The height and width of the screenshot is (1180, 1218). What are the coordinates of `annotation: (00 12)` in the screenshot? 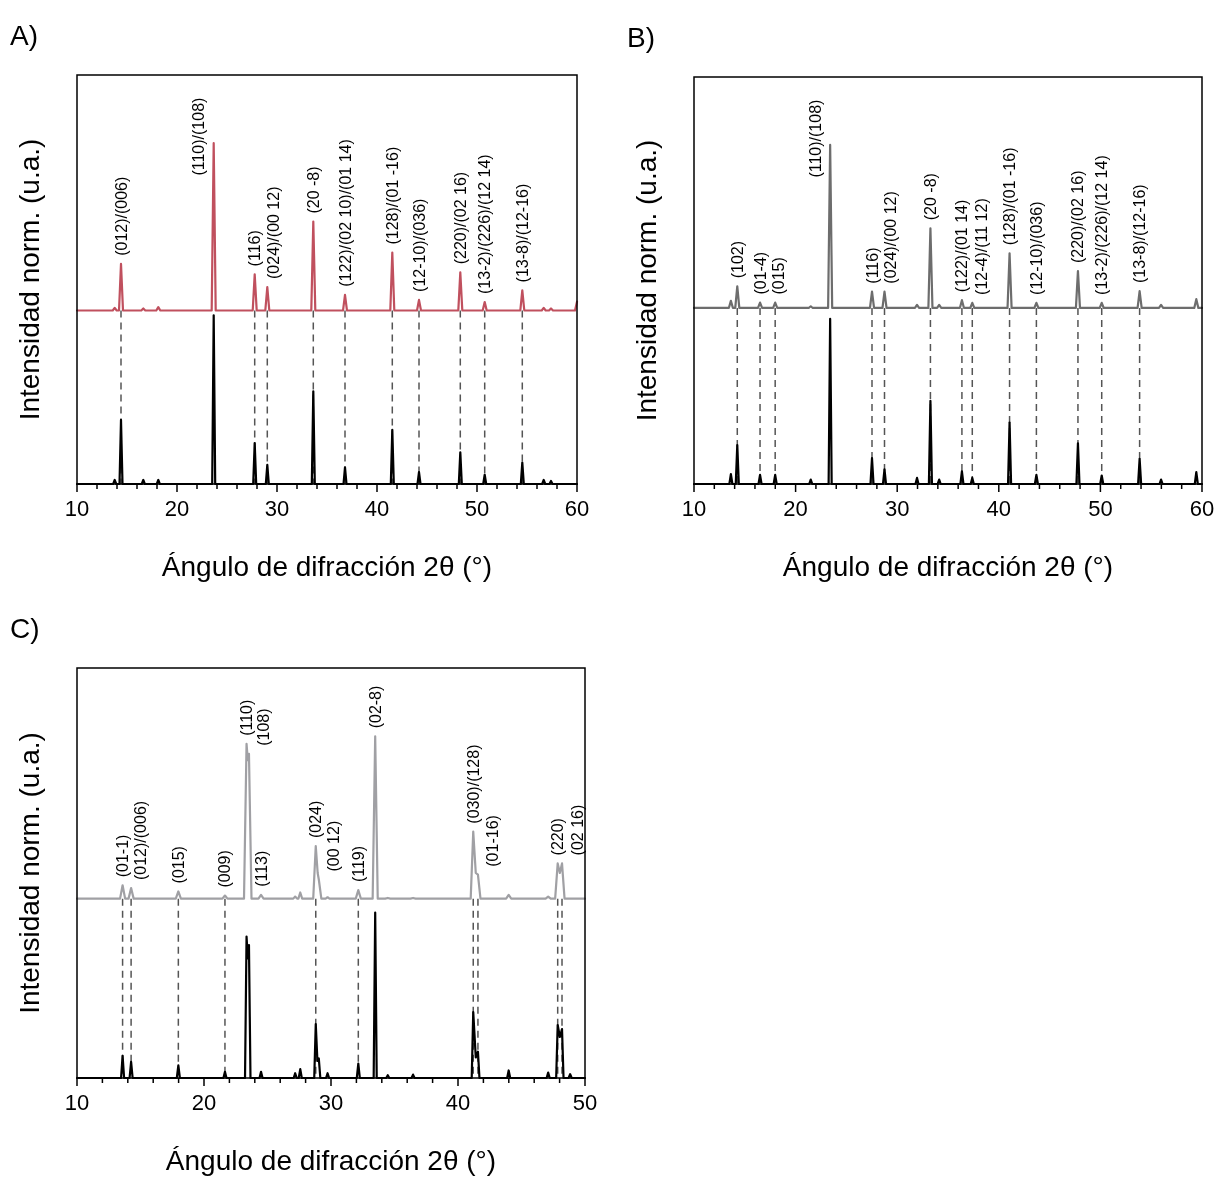 It's located at (334, 846).